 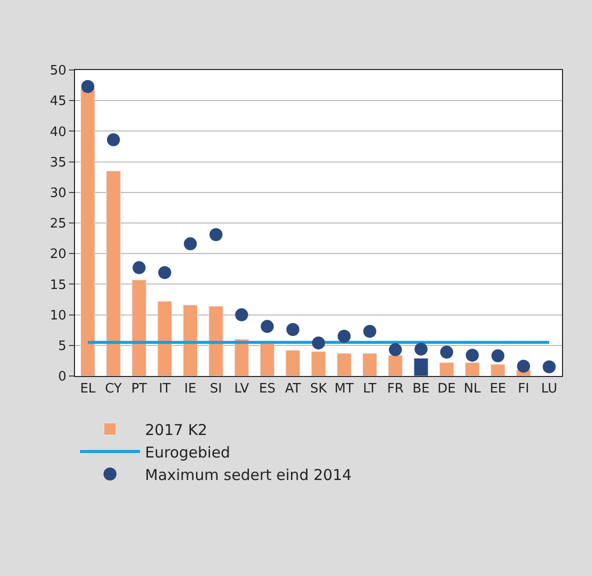 I want to click on x-tick-label: DE, so click(x=447, y=389).